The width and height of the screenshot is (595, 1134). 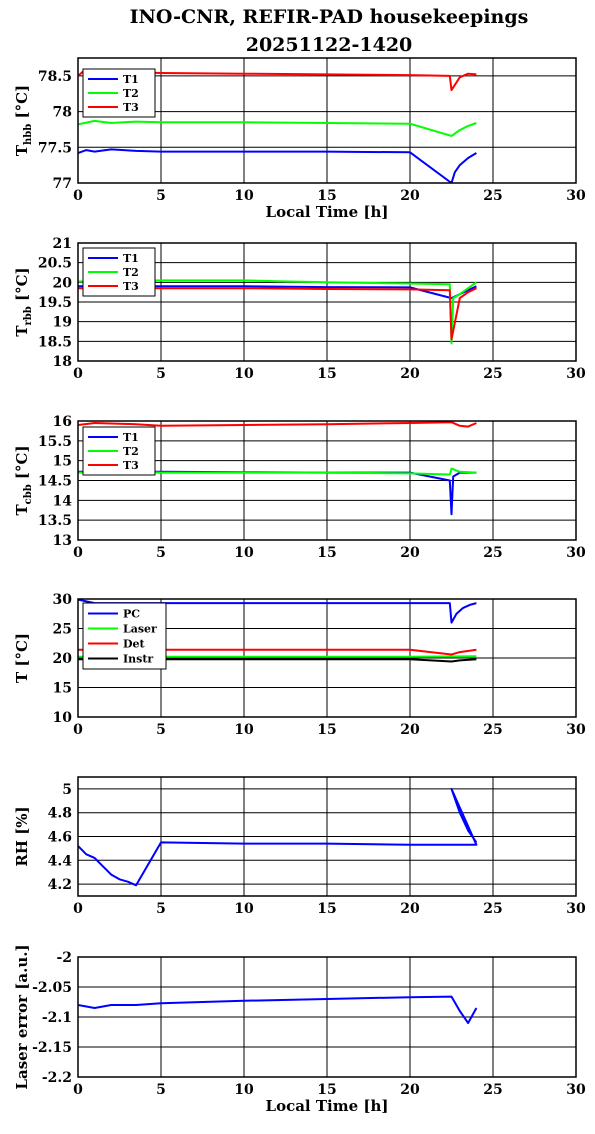 I want to click on legend-label: Instr, so click(x=138, y=659).